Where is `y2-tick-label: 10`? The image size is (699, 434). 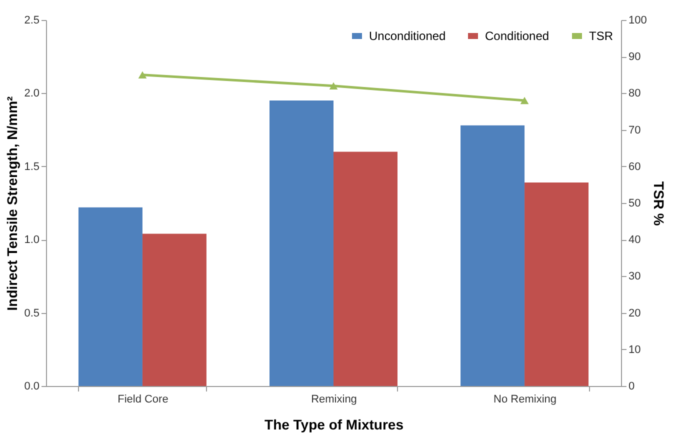
y2-tick-label: 10 is located at coordinates (634, 350).